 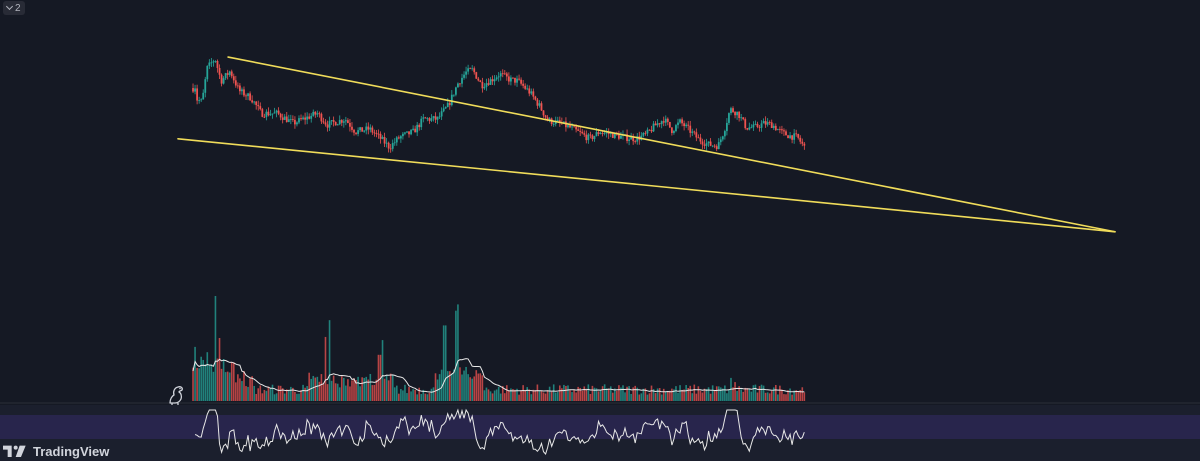 I want to click on pane-count-label: 2, so click(x=18, y=8).